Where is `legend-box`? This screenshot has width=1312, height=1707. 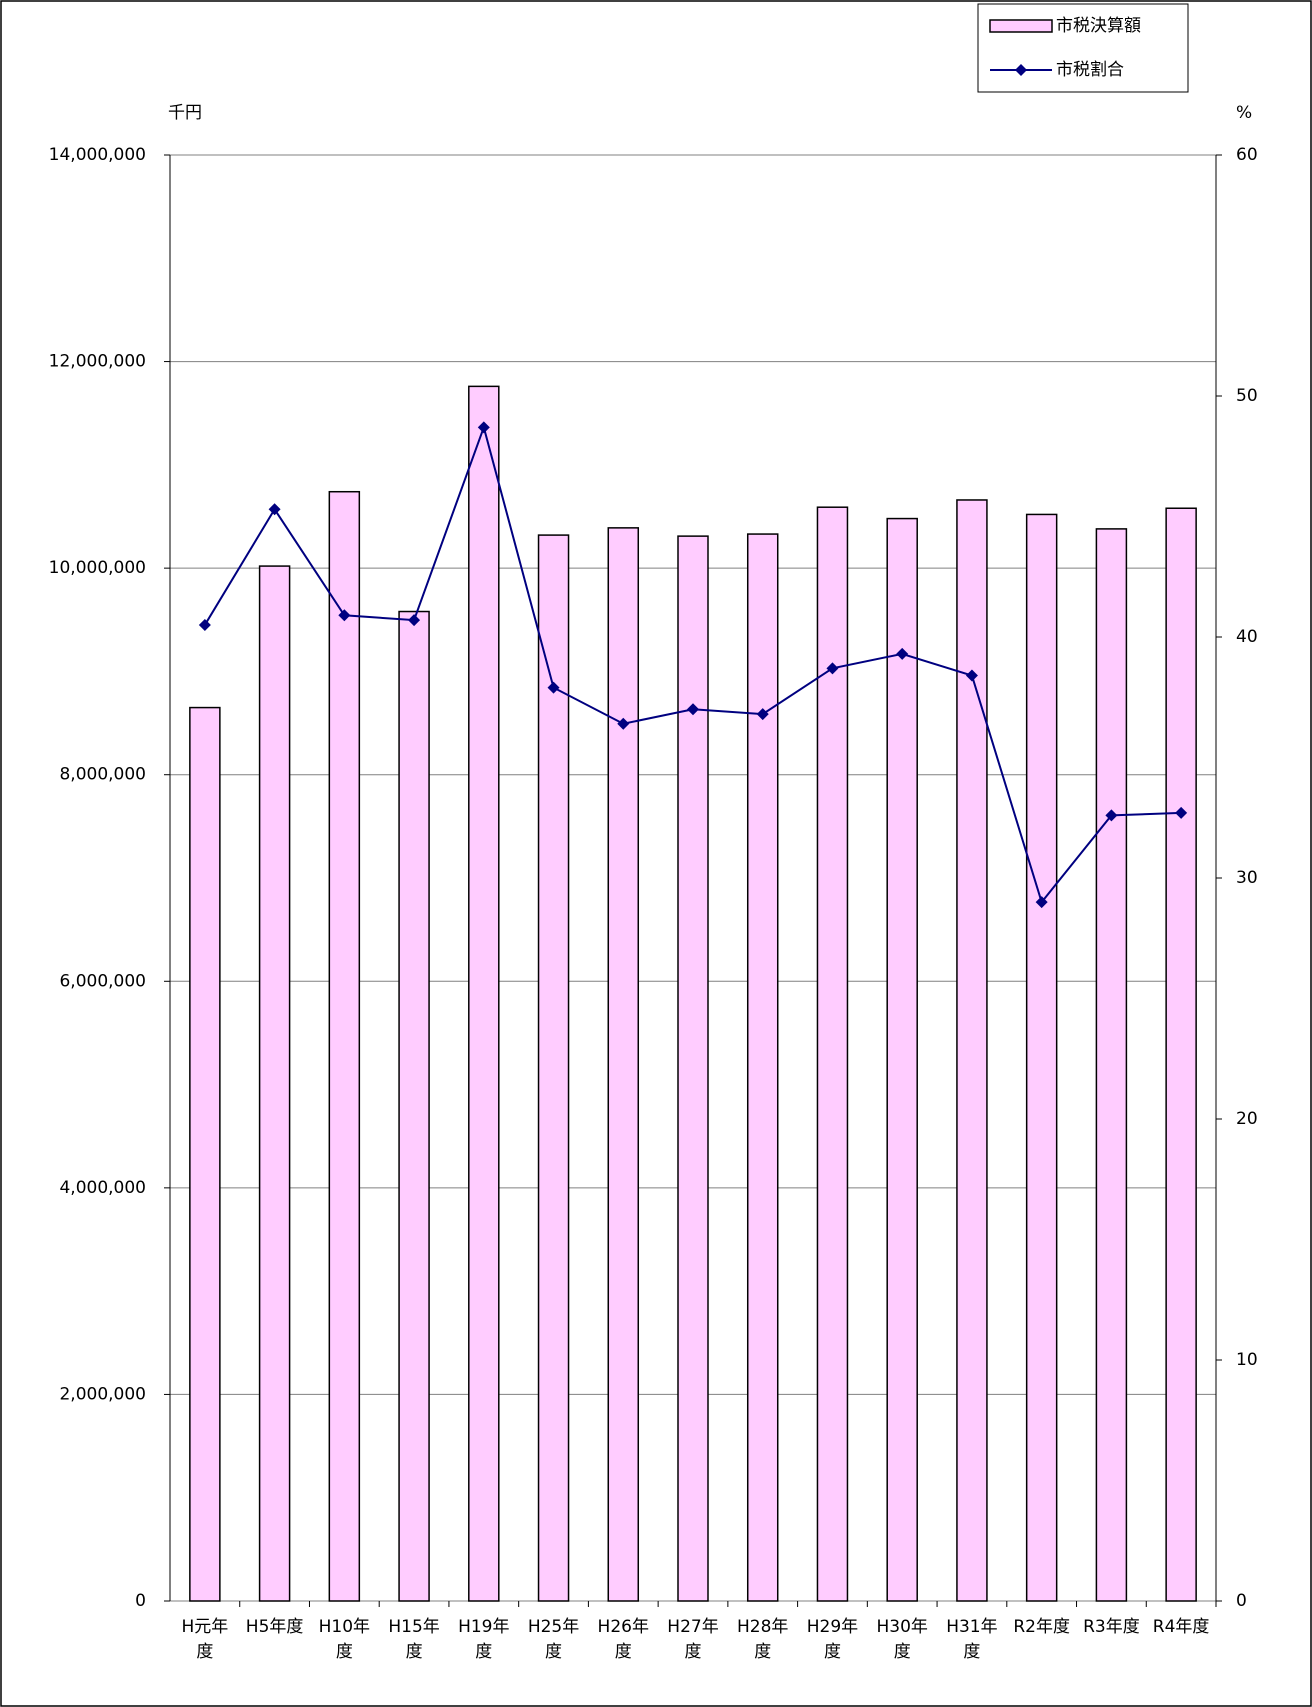 legend-box is located at coordinates (1083, 48).